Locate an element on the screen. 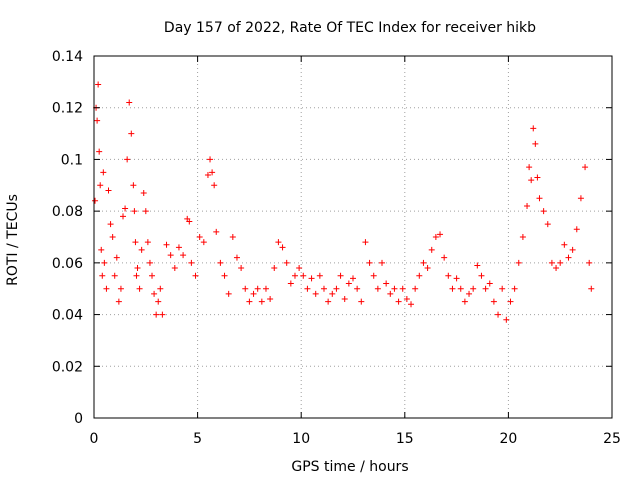  y-tick-label: 0.14 is located at coordinates (67, 57).